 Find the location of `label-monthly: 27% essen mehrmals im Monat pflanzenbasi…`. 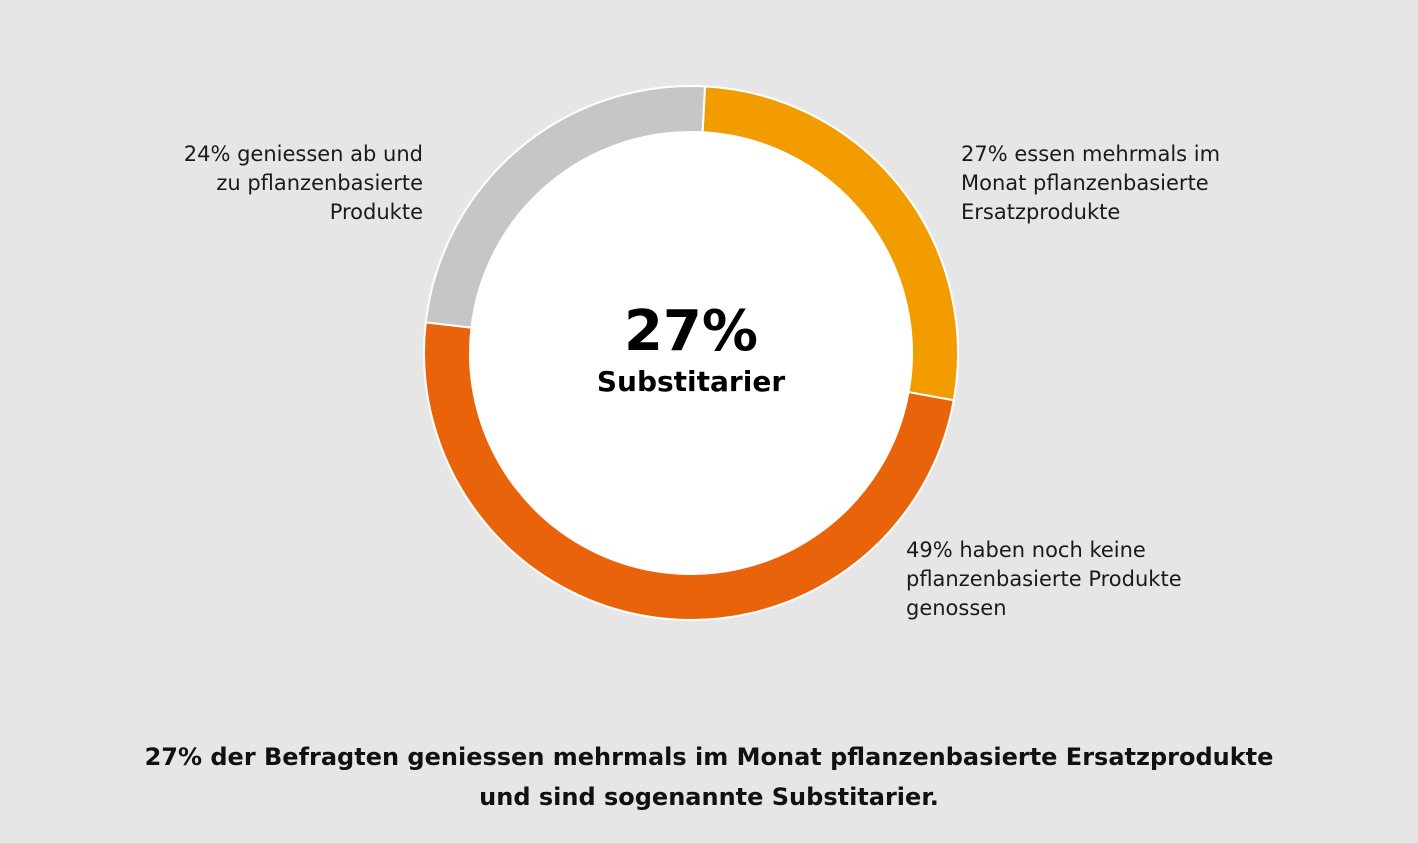

label-monthly: 27% essen mehrmals im Monat pflanzenbasi… is located at coordinates (1090, 183).